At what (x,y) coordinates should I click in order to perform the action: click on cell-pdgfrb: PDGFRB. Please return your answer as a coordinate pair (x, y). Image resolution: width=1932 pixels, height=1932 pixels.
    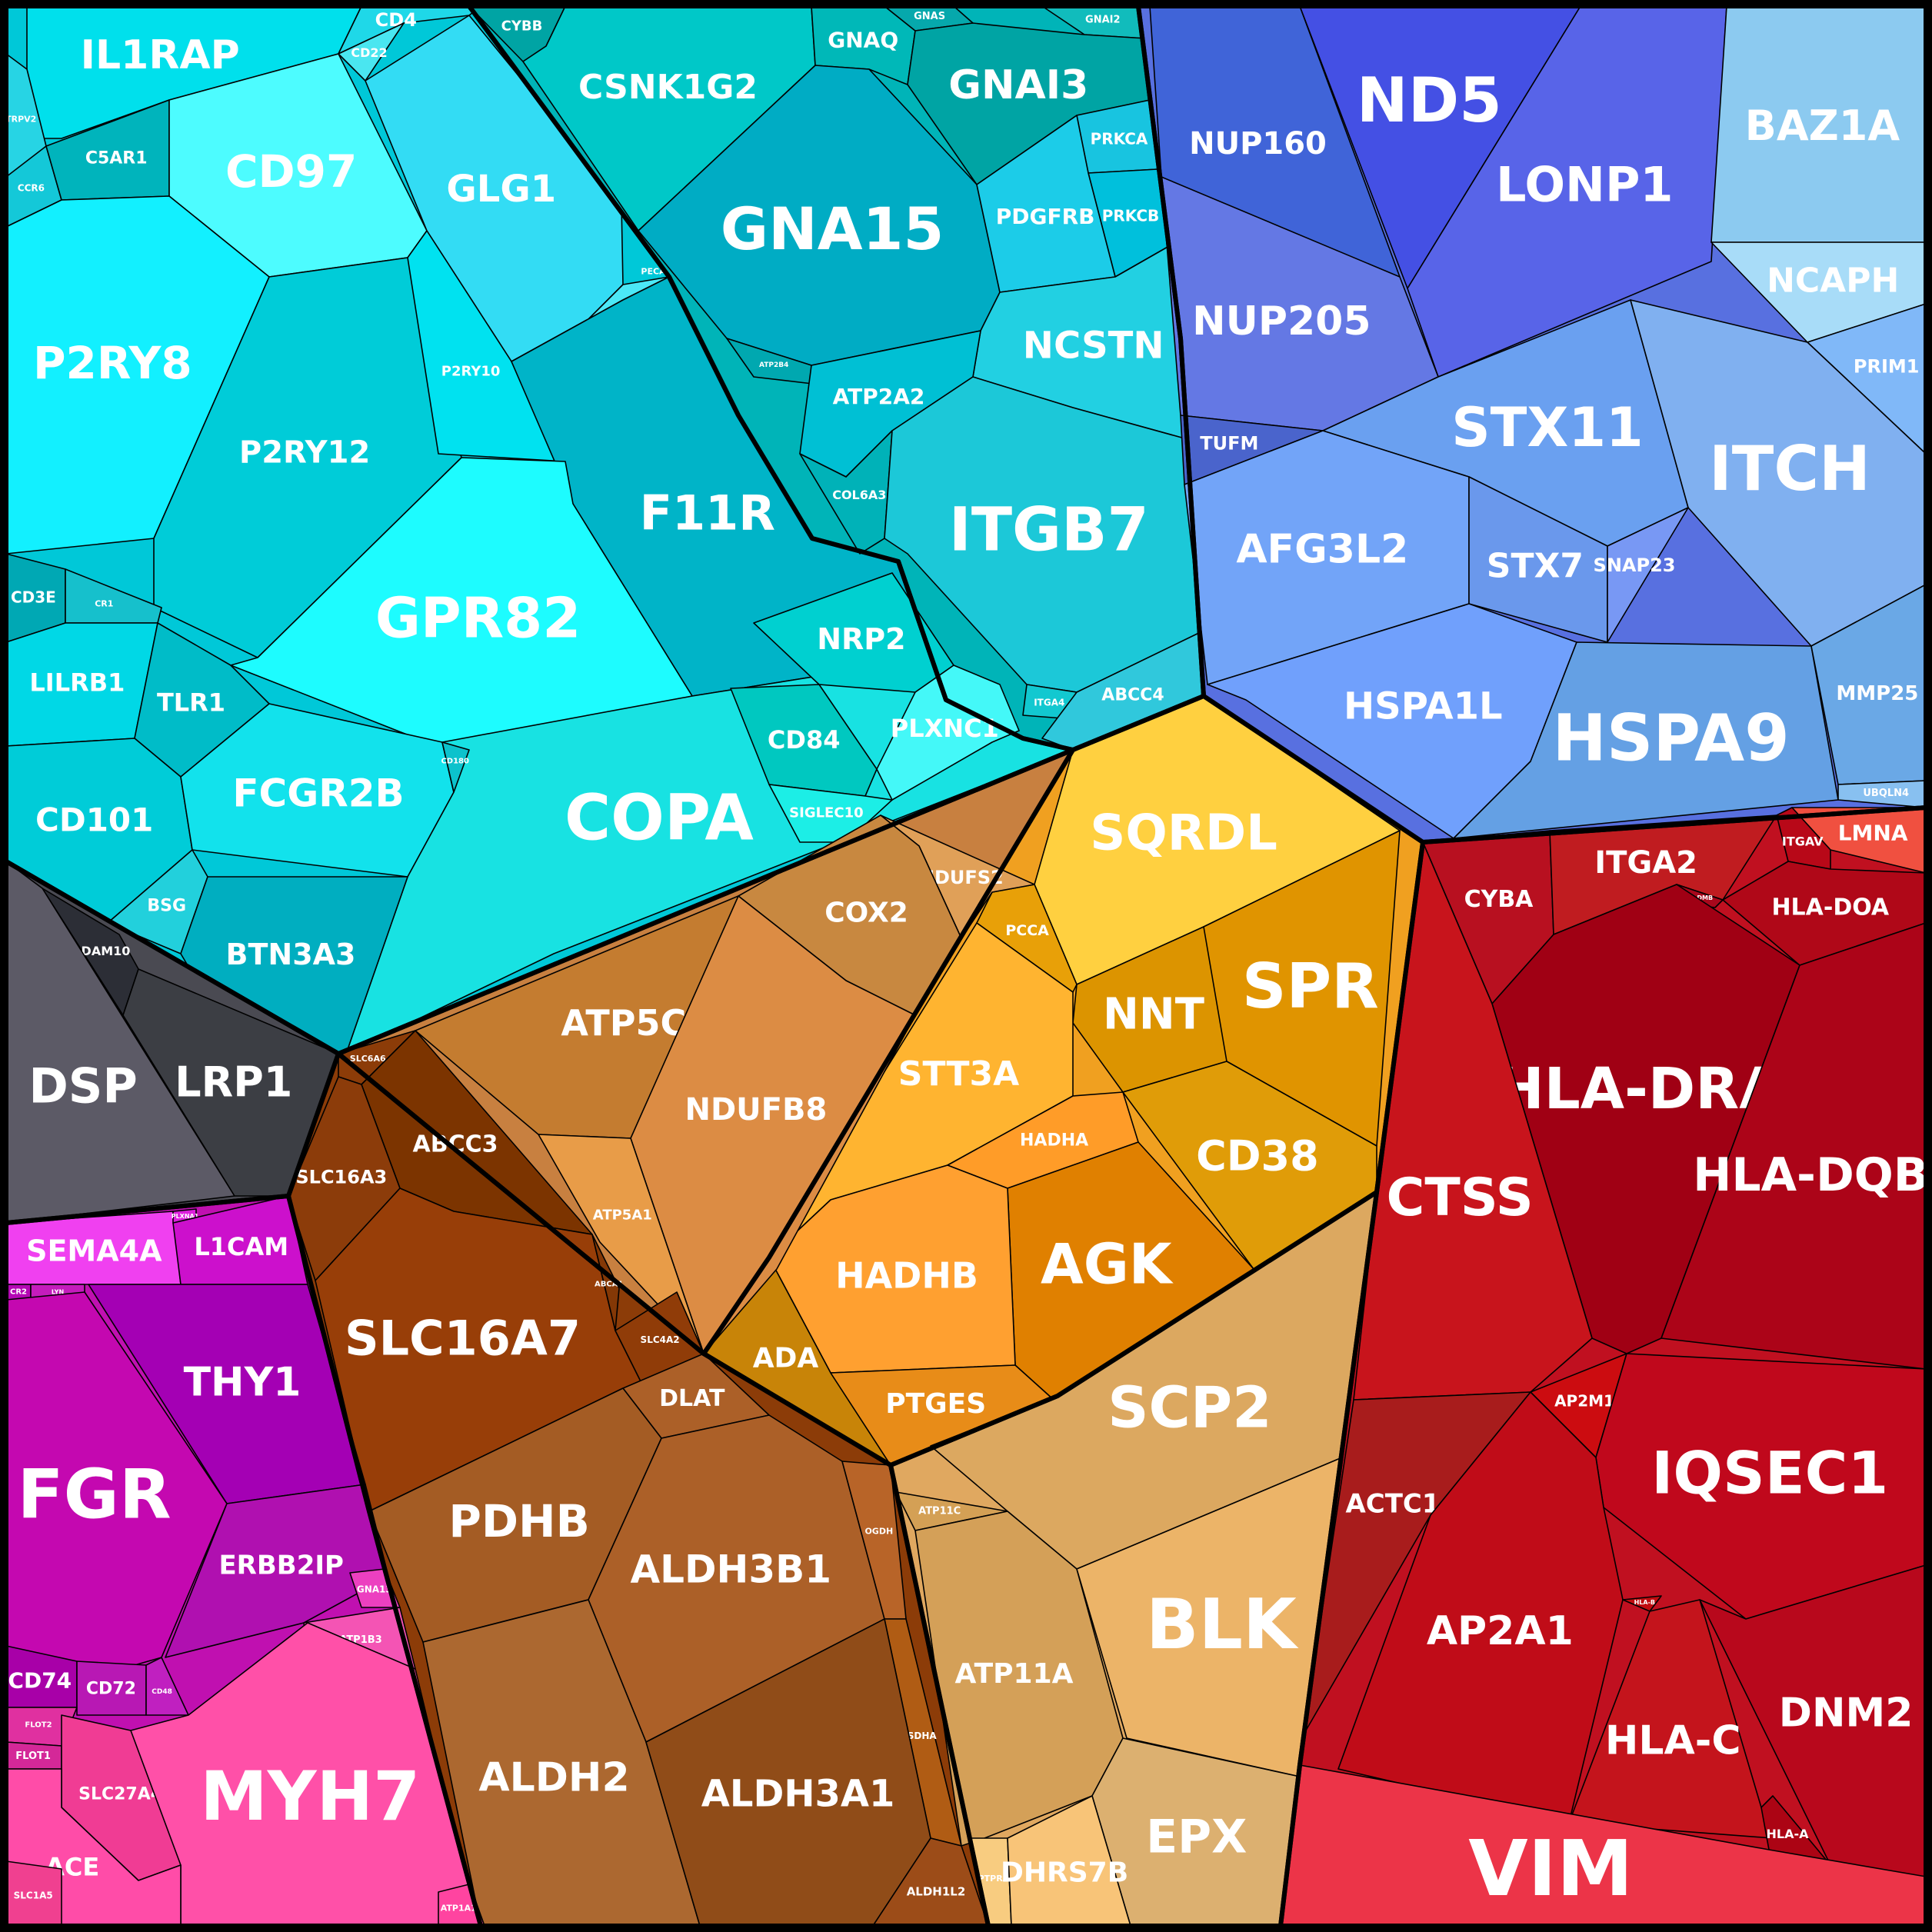
    Looking at the image, I should click on (1046, 204).